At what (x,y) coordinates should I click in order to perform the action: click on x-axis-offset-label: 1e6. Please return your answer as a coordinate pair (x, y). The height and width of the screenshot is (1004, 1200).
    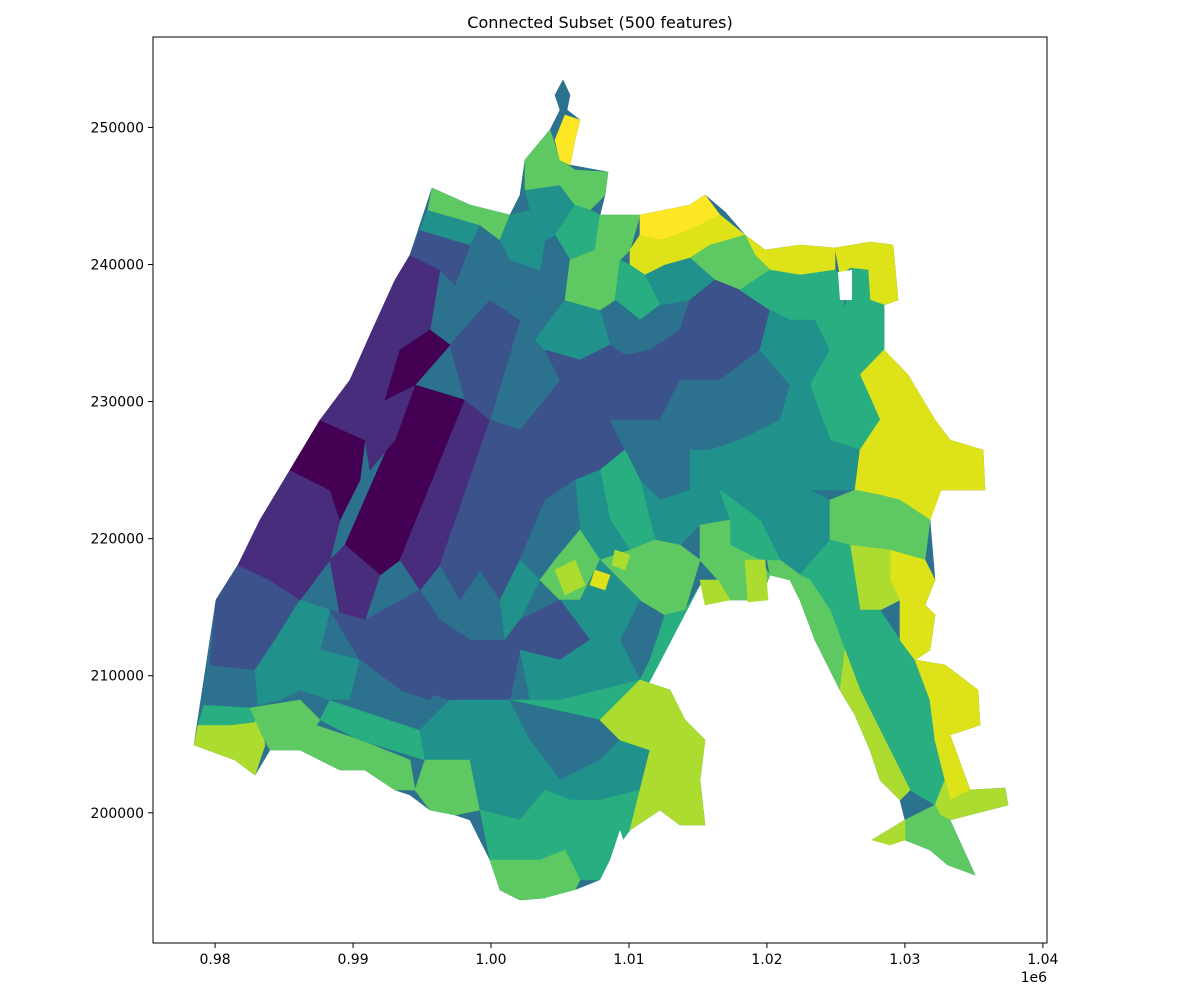
    Looking at the image, I should click on (1034, 978).